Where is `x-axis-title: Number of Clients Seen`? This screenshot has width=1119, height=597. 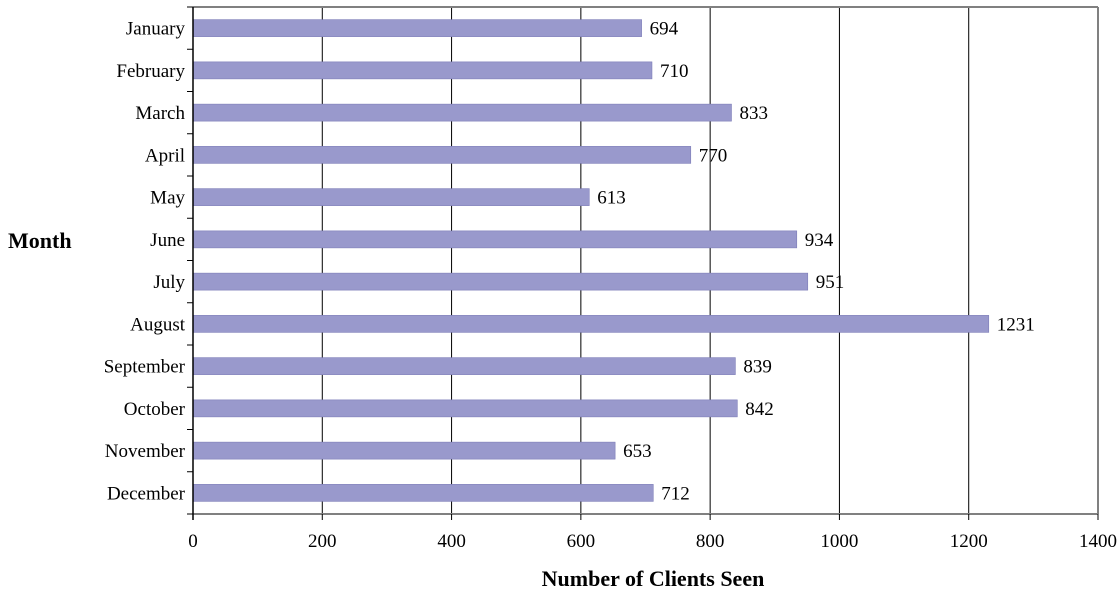
x-axis-title: Number of Clients Seen is located at coordinates (653, 578).